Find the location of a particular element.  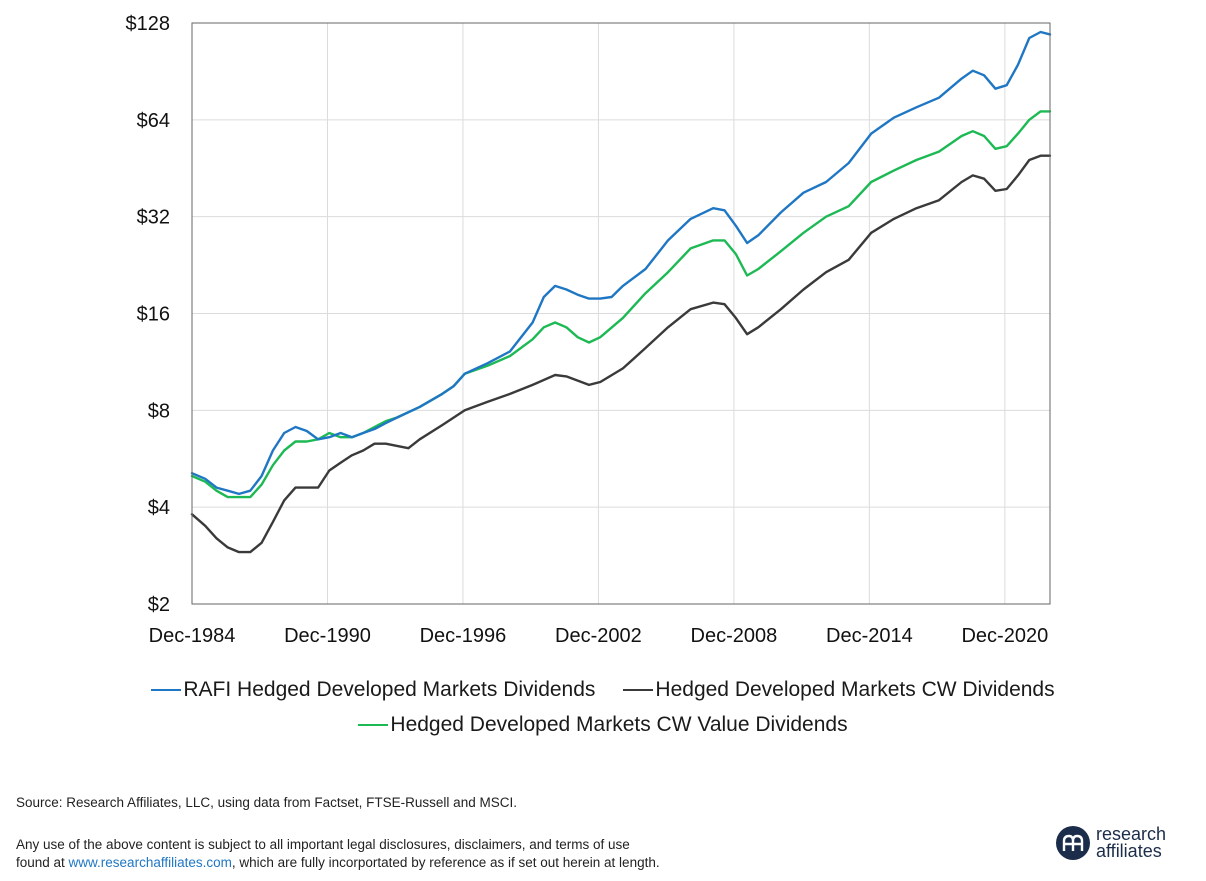

logo-glyph is located at coordinates (1073, 842).